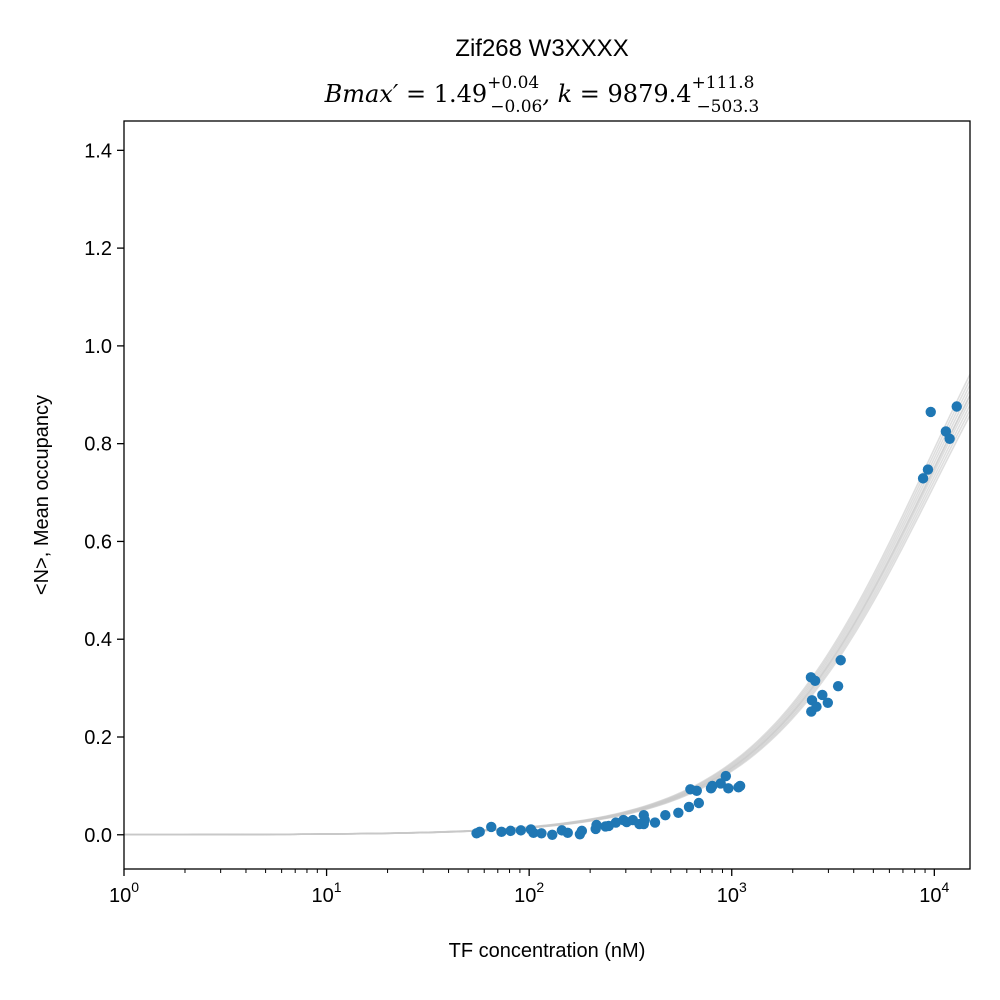 The image size is (1000, 1000). What do you see at coordinates (98, 542) in the screenshot?
I see `y-tick-label-3: 0.6` at bounding box center [98, 542].